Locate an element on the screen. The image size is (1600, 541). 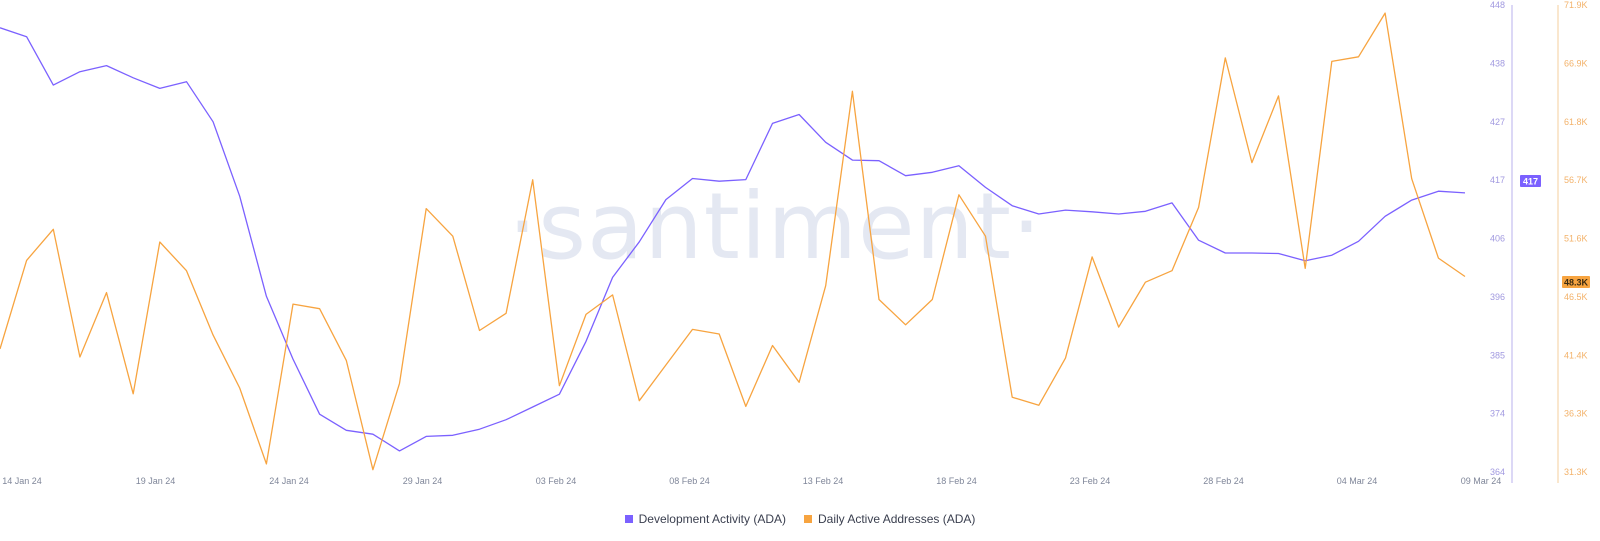
left-axis-ticks: 448 438 427 417 406 396 385 374 364 is located at coordinates (1497, 238).